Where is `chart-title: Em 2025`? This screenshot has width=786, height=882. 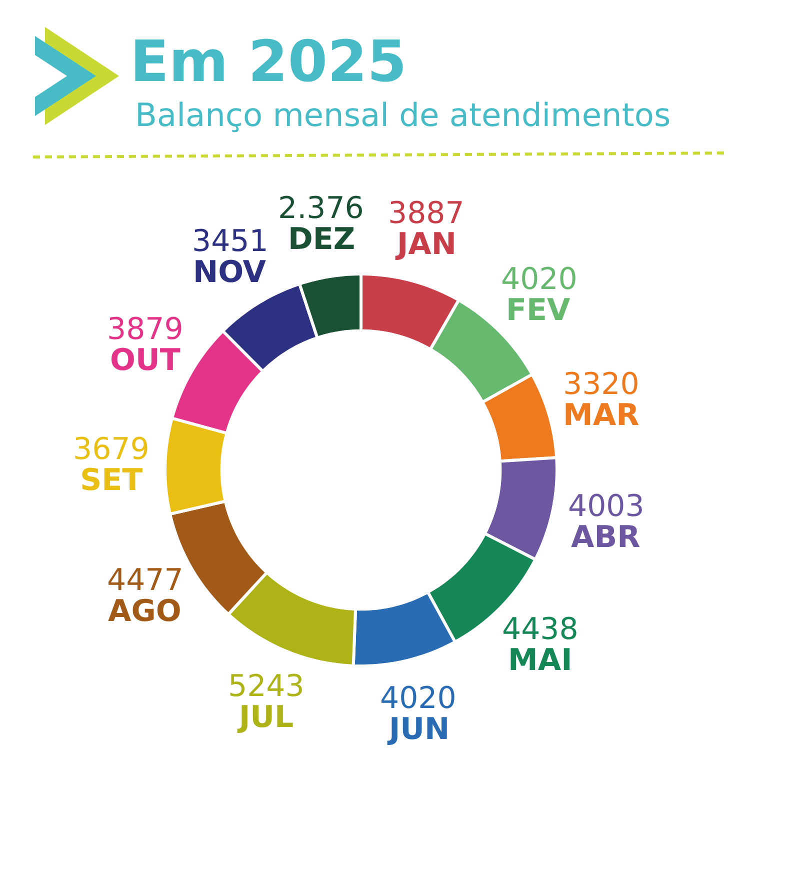 chart-title: Em 2025 is located at coordinates (268, 61).